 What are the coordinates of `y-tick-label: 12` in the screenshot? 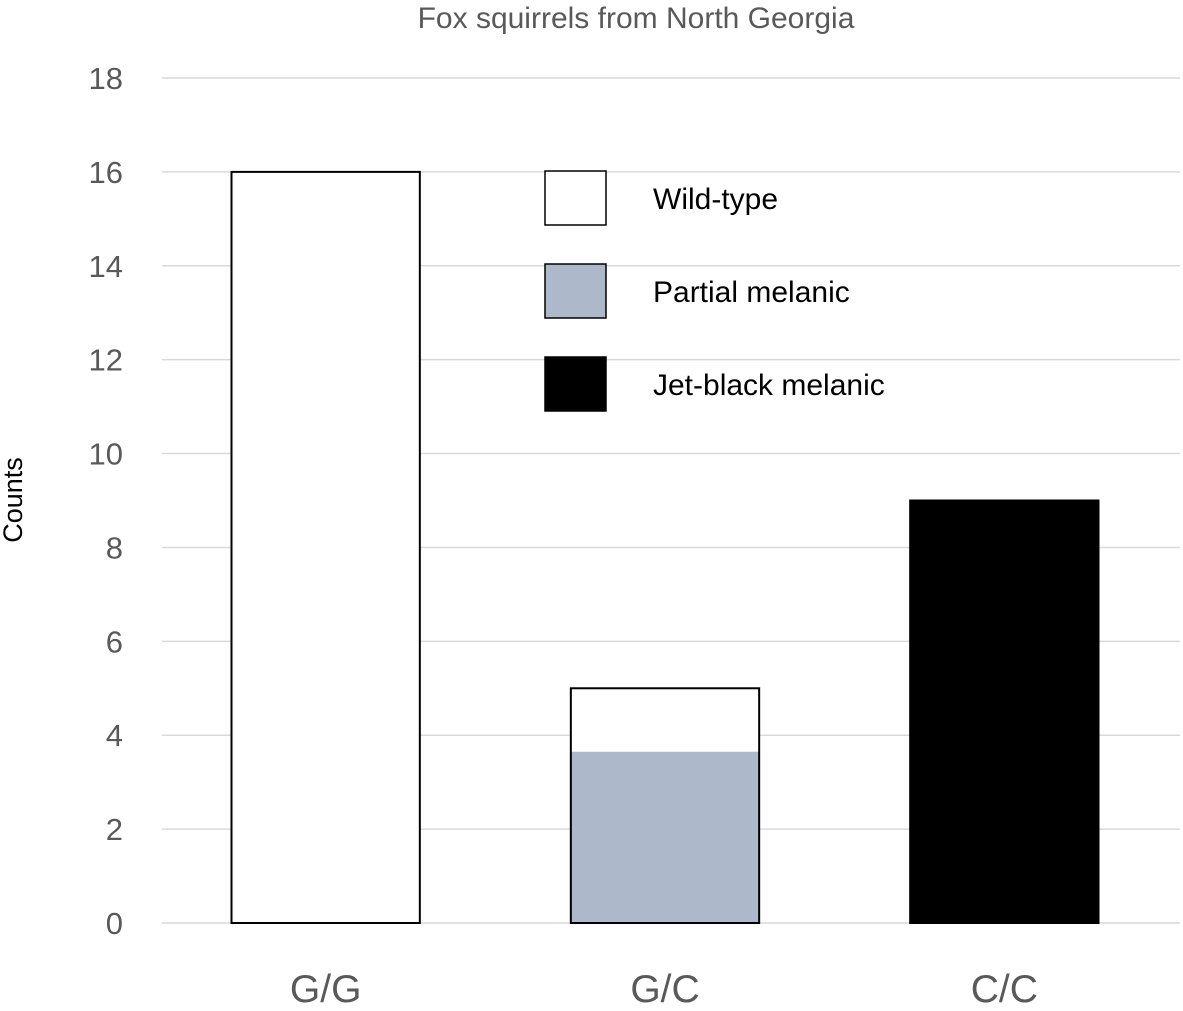 It's located at (106, 360).